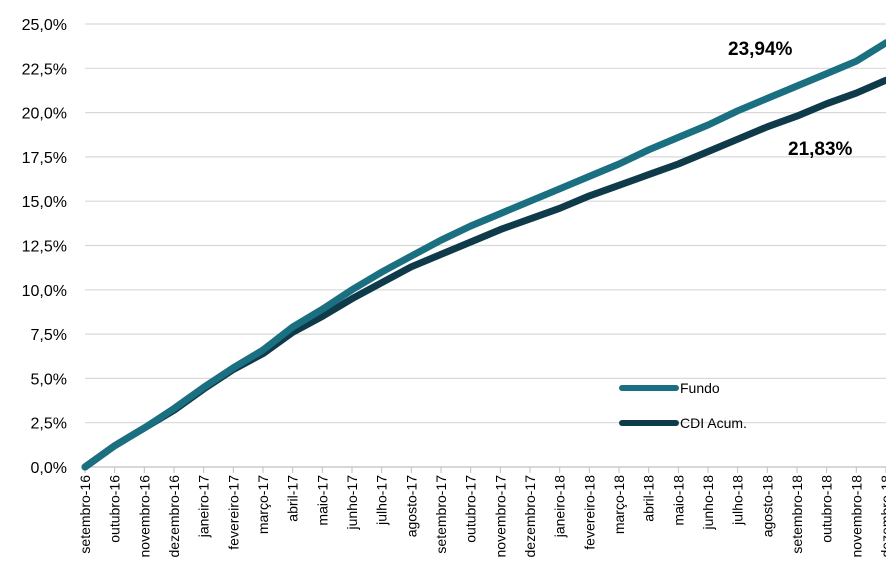  What do you see at coordinates (649, 498) in the screenshot?
I see `x-tick-label: abril-18` at bounding box center [649, 498].